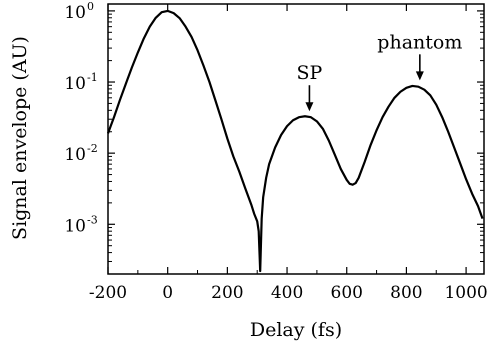 The width and height of the screenshot is (488, 347). I want to click on x-tick-label: -200, so click(108, 293).